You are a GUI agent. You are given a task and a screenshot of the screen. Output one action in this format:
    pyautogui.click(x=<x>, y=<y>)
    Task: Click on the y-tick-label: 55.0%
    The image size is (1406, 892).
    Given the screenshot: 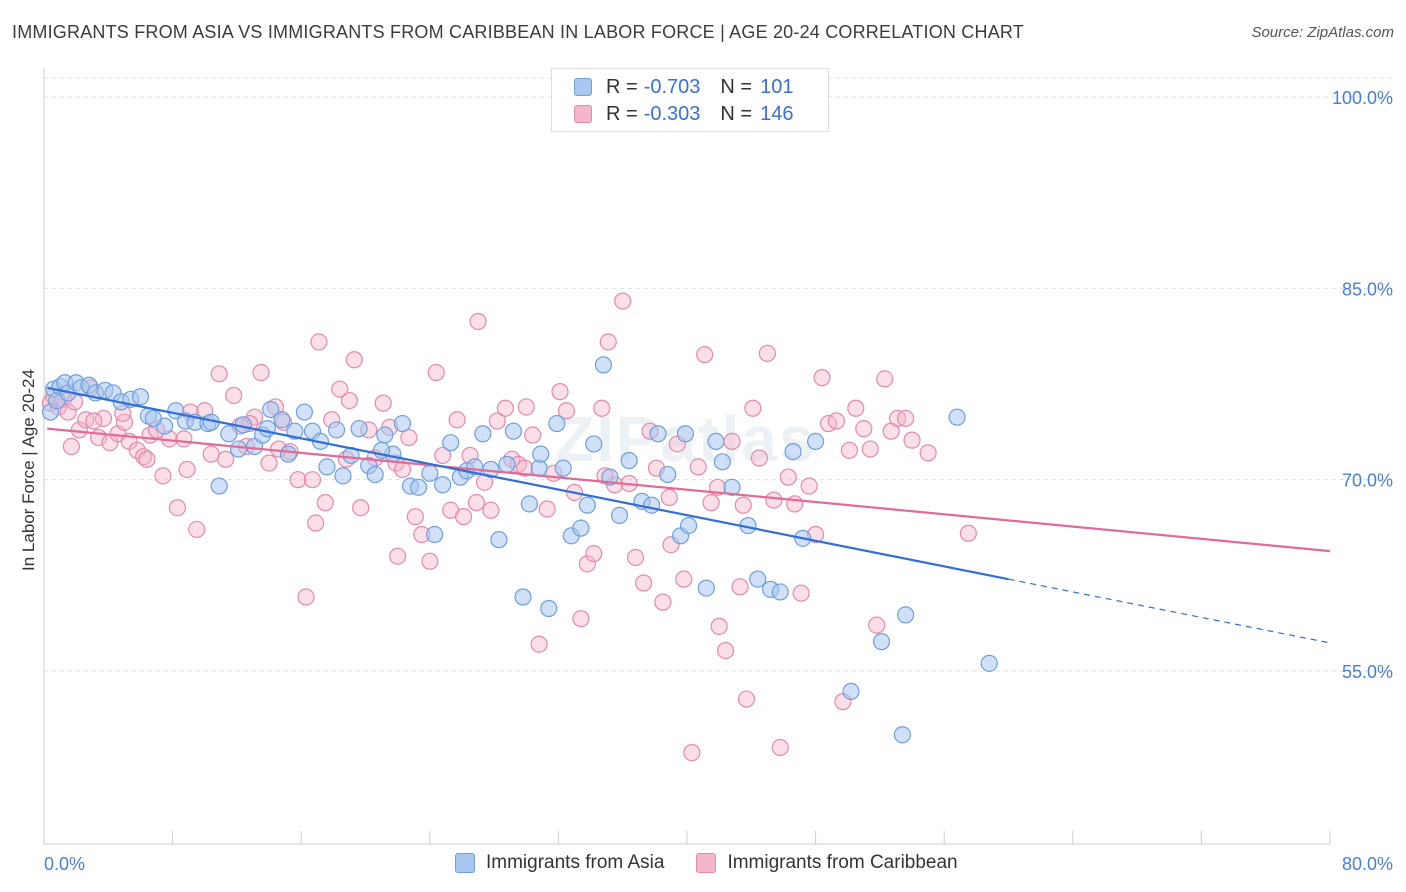 What is the action you would take?
    pyautogui.click(x=1367, y=672)
    